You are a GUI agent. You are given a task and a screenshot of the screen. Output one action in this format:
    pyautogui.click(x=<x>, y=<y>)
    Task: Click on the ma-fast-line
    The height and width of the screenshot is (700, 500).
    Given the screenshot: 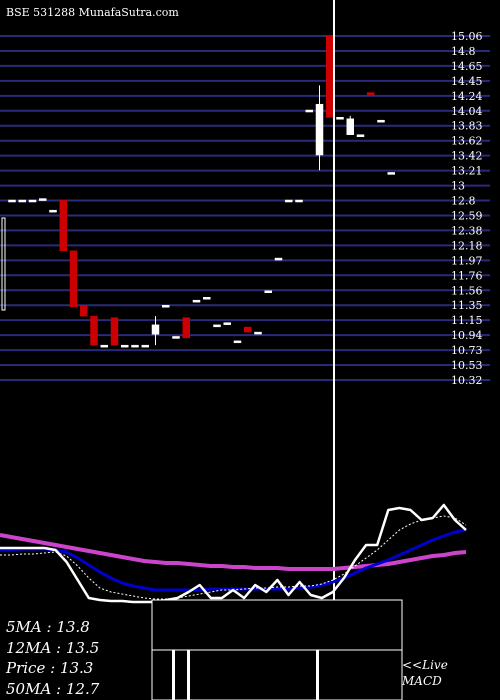 What is the action you would take?
    pyautogui.click(x=233, y=553)
    